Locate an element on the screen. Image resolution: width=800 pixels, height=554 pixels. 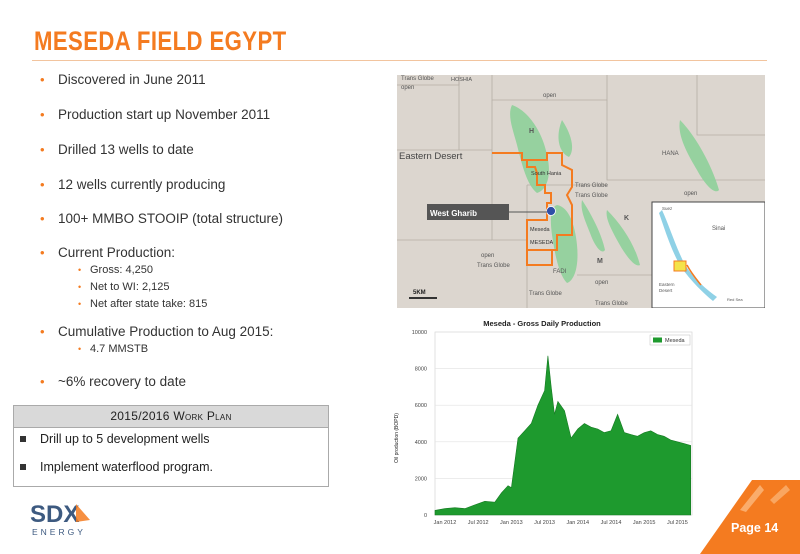
bullet-item: • Production start up November 2011 is located at coordinates (155, 114).